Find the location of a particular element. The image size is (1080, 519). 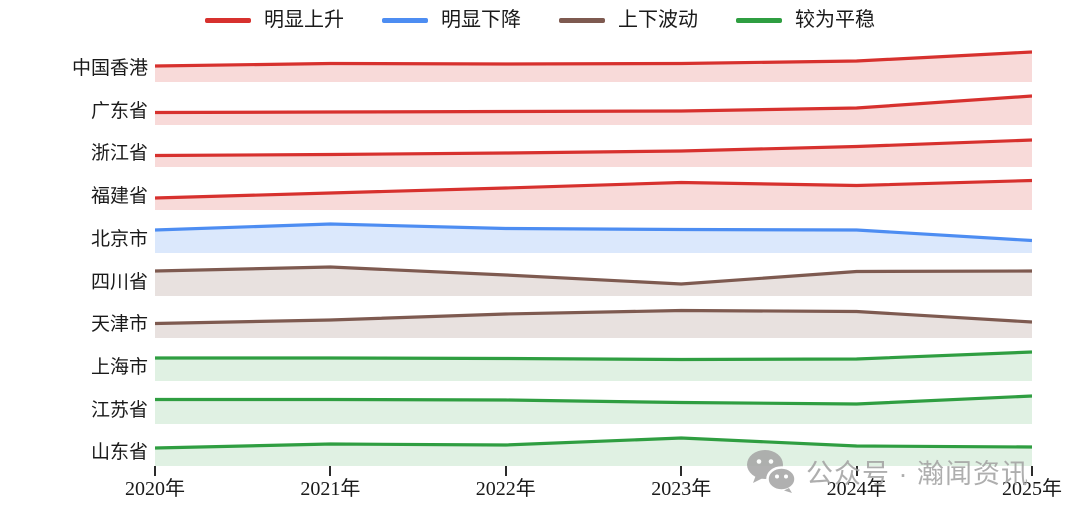

row-label-10: 山东省 is located at coordinates (119, 453).